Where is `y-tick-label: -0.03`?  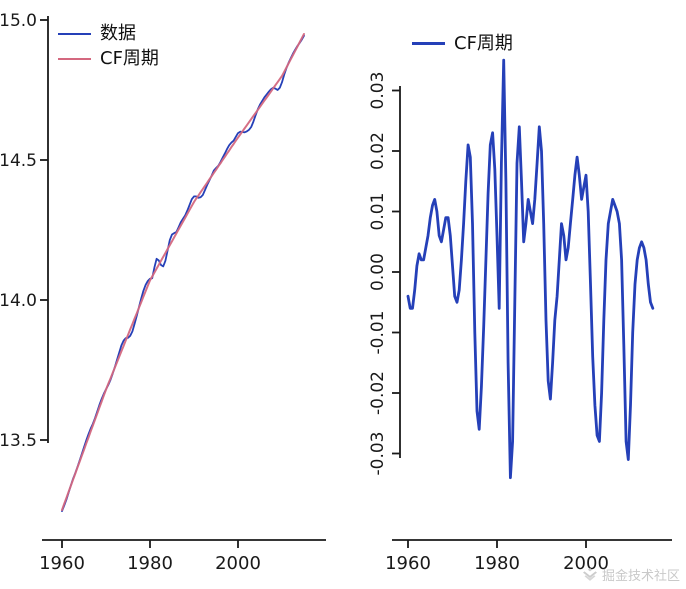
y-tick-label: -0.03 is located at coordinates (378, 454).